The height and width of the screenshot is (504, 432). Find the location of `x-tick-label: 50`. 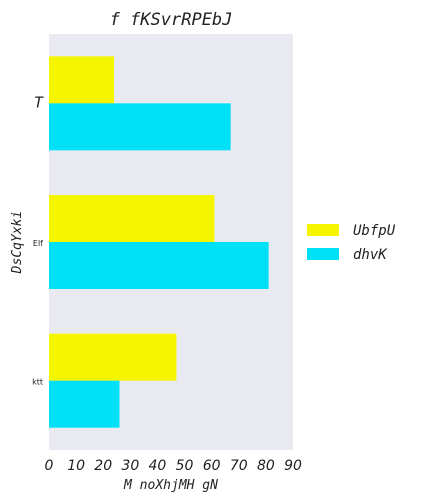

x-tick-label: 50 is located at coordinates (185, 466).